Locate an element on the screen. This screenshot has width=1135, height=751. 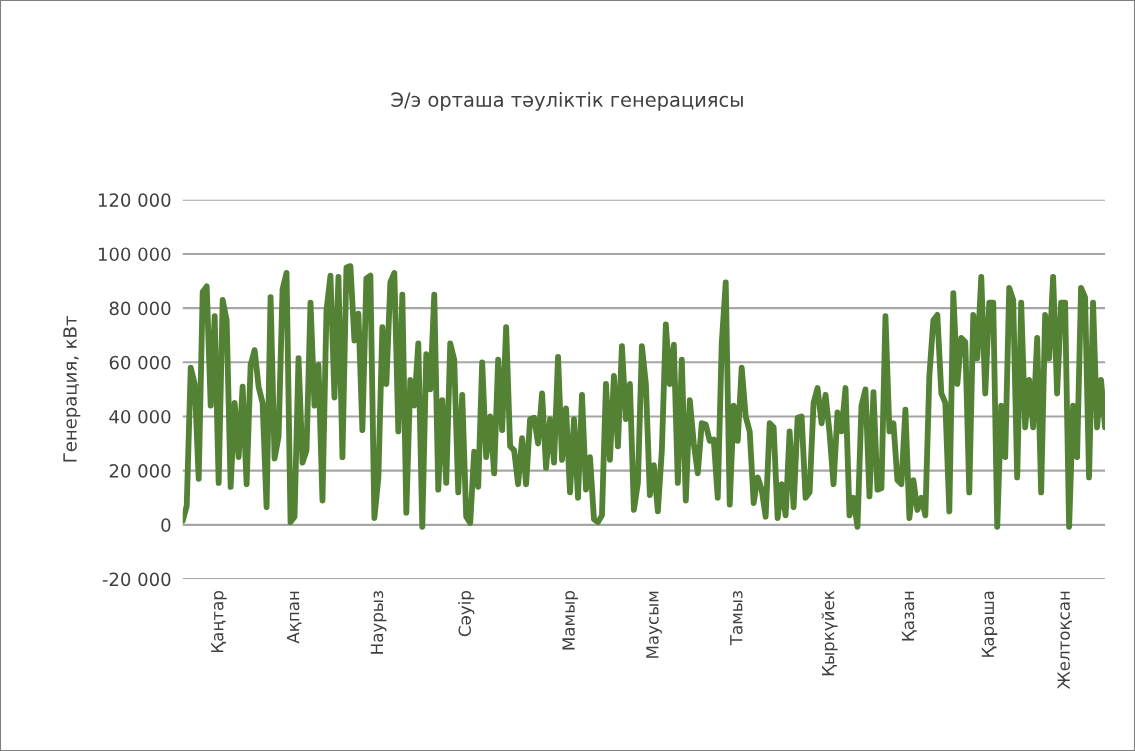
y-axis-title: Генерация, кВт is located at coordinates (72, 389).